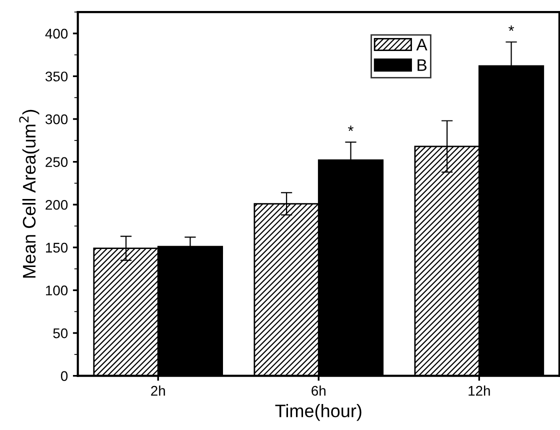 This screenshot has height=430, width=560. I want to click on legend-label: A, so click(422, 44).